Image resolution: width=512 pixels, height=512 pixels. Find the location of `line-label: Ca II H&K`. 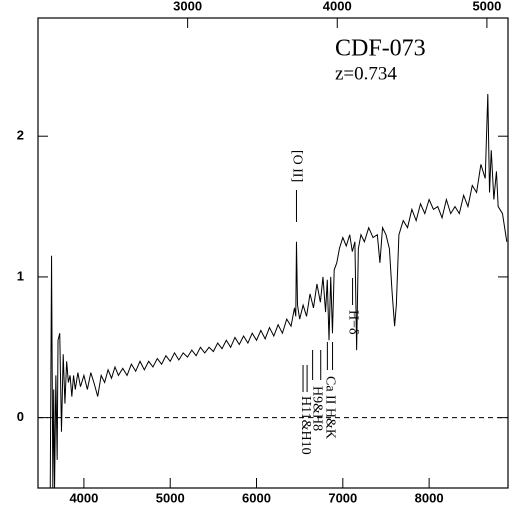

line-label: Ca II H&K is located at coordinates (330, 407).